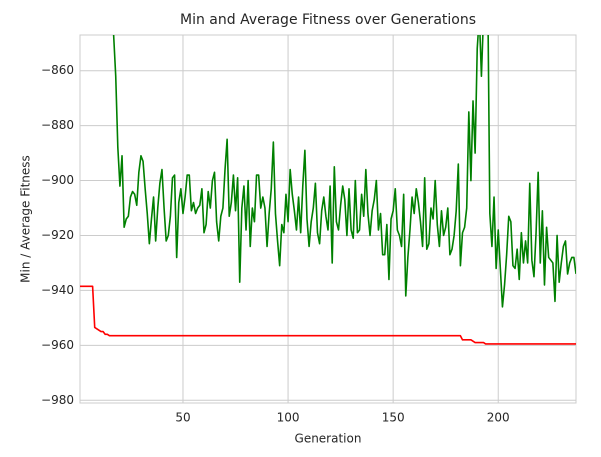  What do you see at coordinates (57, 400) in the screenshot?
I see `y-tick-label: −980` at bounding box center [57, 400].